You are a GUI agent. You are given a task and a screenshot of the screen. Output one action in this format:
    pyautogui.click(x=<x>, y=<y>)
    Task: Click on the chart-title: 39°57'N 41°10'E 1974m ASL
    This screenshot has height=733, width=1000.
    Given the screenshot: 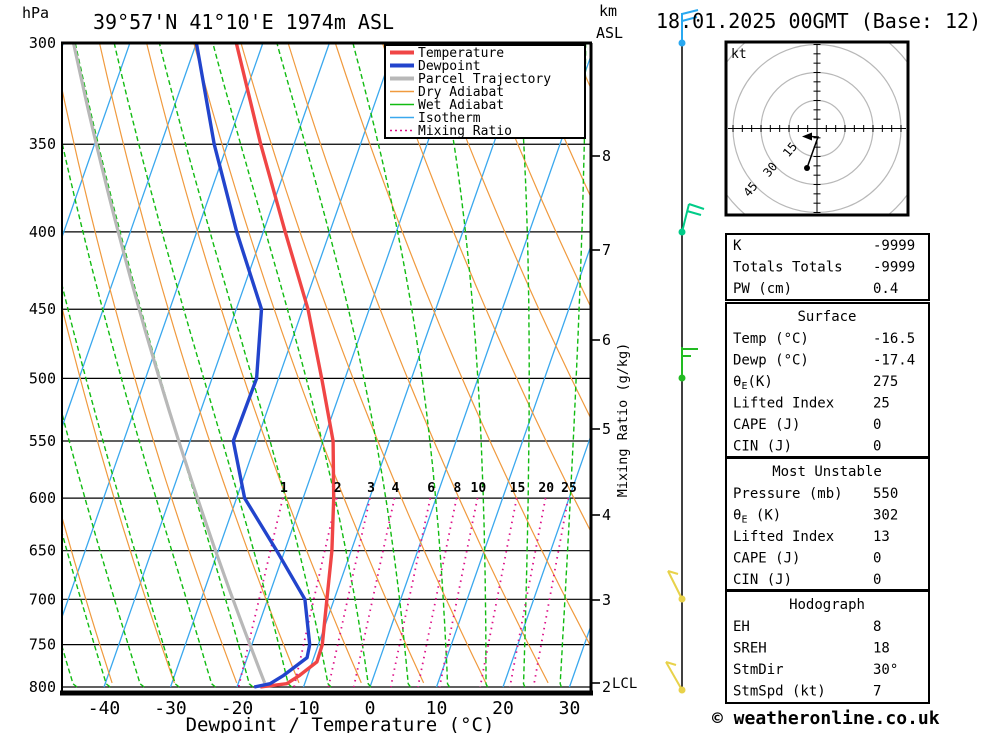 What is the action you would take?
    pyautogui.click(x=243, y=22)
    